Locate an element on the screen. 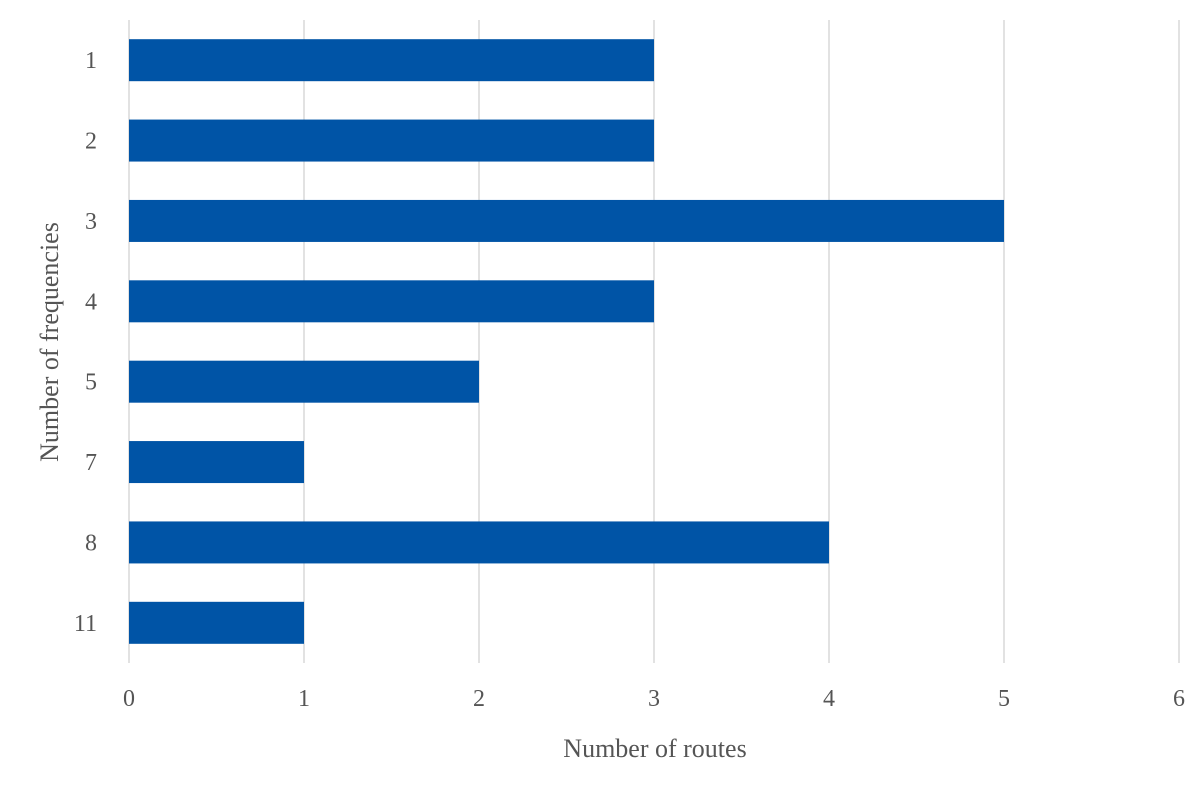  y-tick-label: 2 is located at coordinates (91, 142).